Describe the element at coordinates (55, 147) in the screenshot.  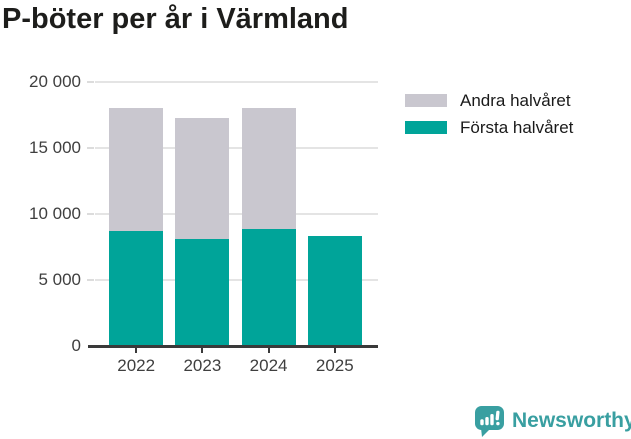
I see `y-axis-tick-label: 15 000` at that location.